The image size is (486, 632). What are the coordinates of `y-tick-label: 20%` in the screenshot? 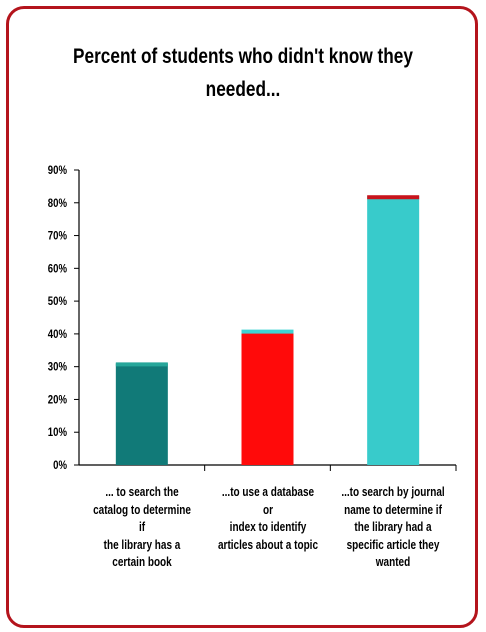 It's located at (58, 400).